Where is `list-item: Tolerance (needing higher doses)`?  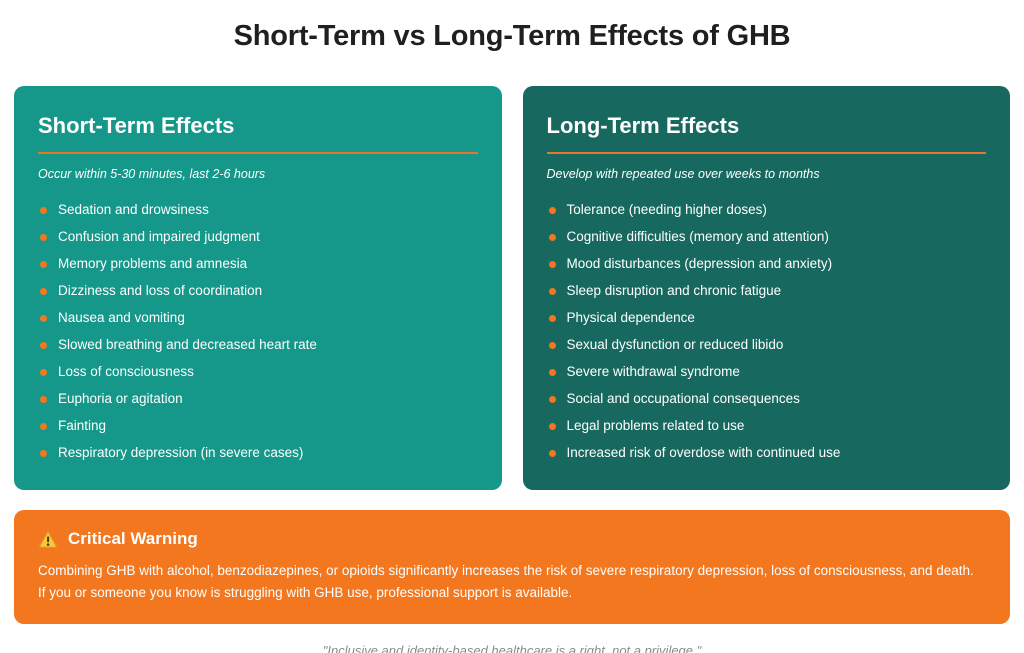
list-item: Tolerance (needing higher doses) is located at coordinates (767, 209).